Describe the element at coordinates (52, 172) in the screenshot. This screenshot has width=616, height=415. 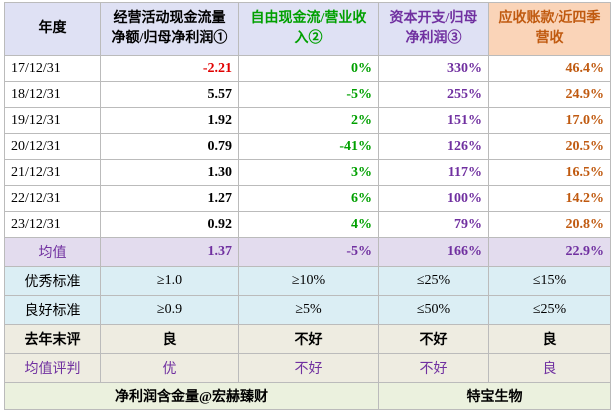
I see `table-cell: 21/12/31` at that location.